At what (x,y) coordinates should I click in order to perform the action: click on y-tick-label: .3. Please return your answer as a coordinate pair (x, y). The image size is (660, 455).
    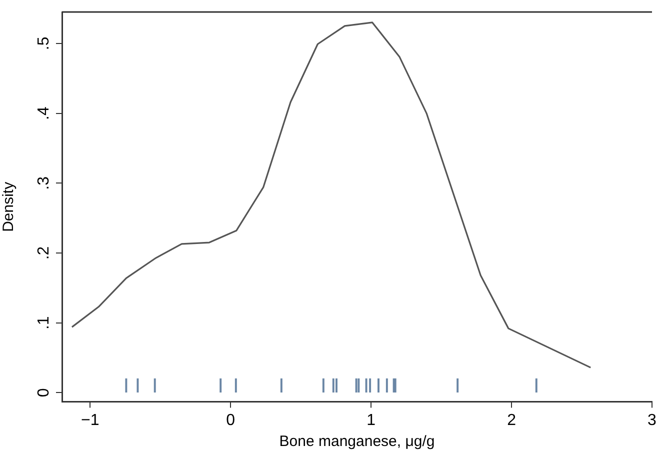
    Looking at the image, I should click on (43, 183).